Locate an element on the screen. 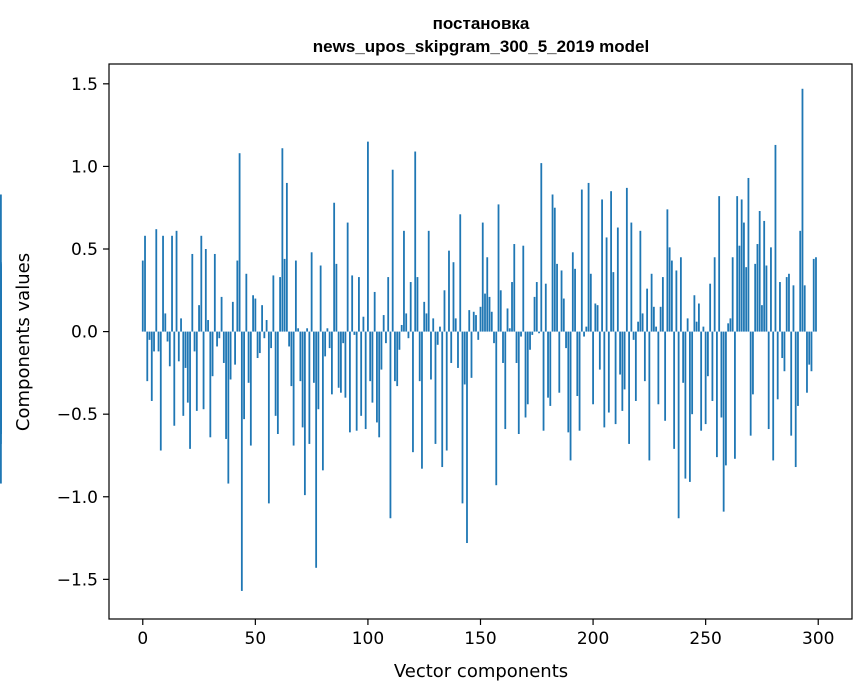  y-tick-label: −1.5 is located at coordinates (77, 580).